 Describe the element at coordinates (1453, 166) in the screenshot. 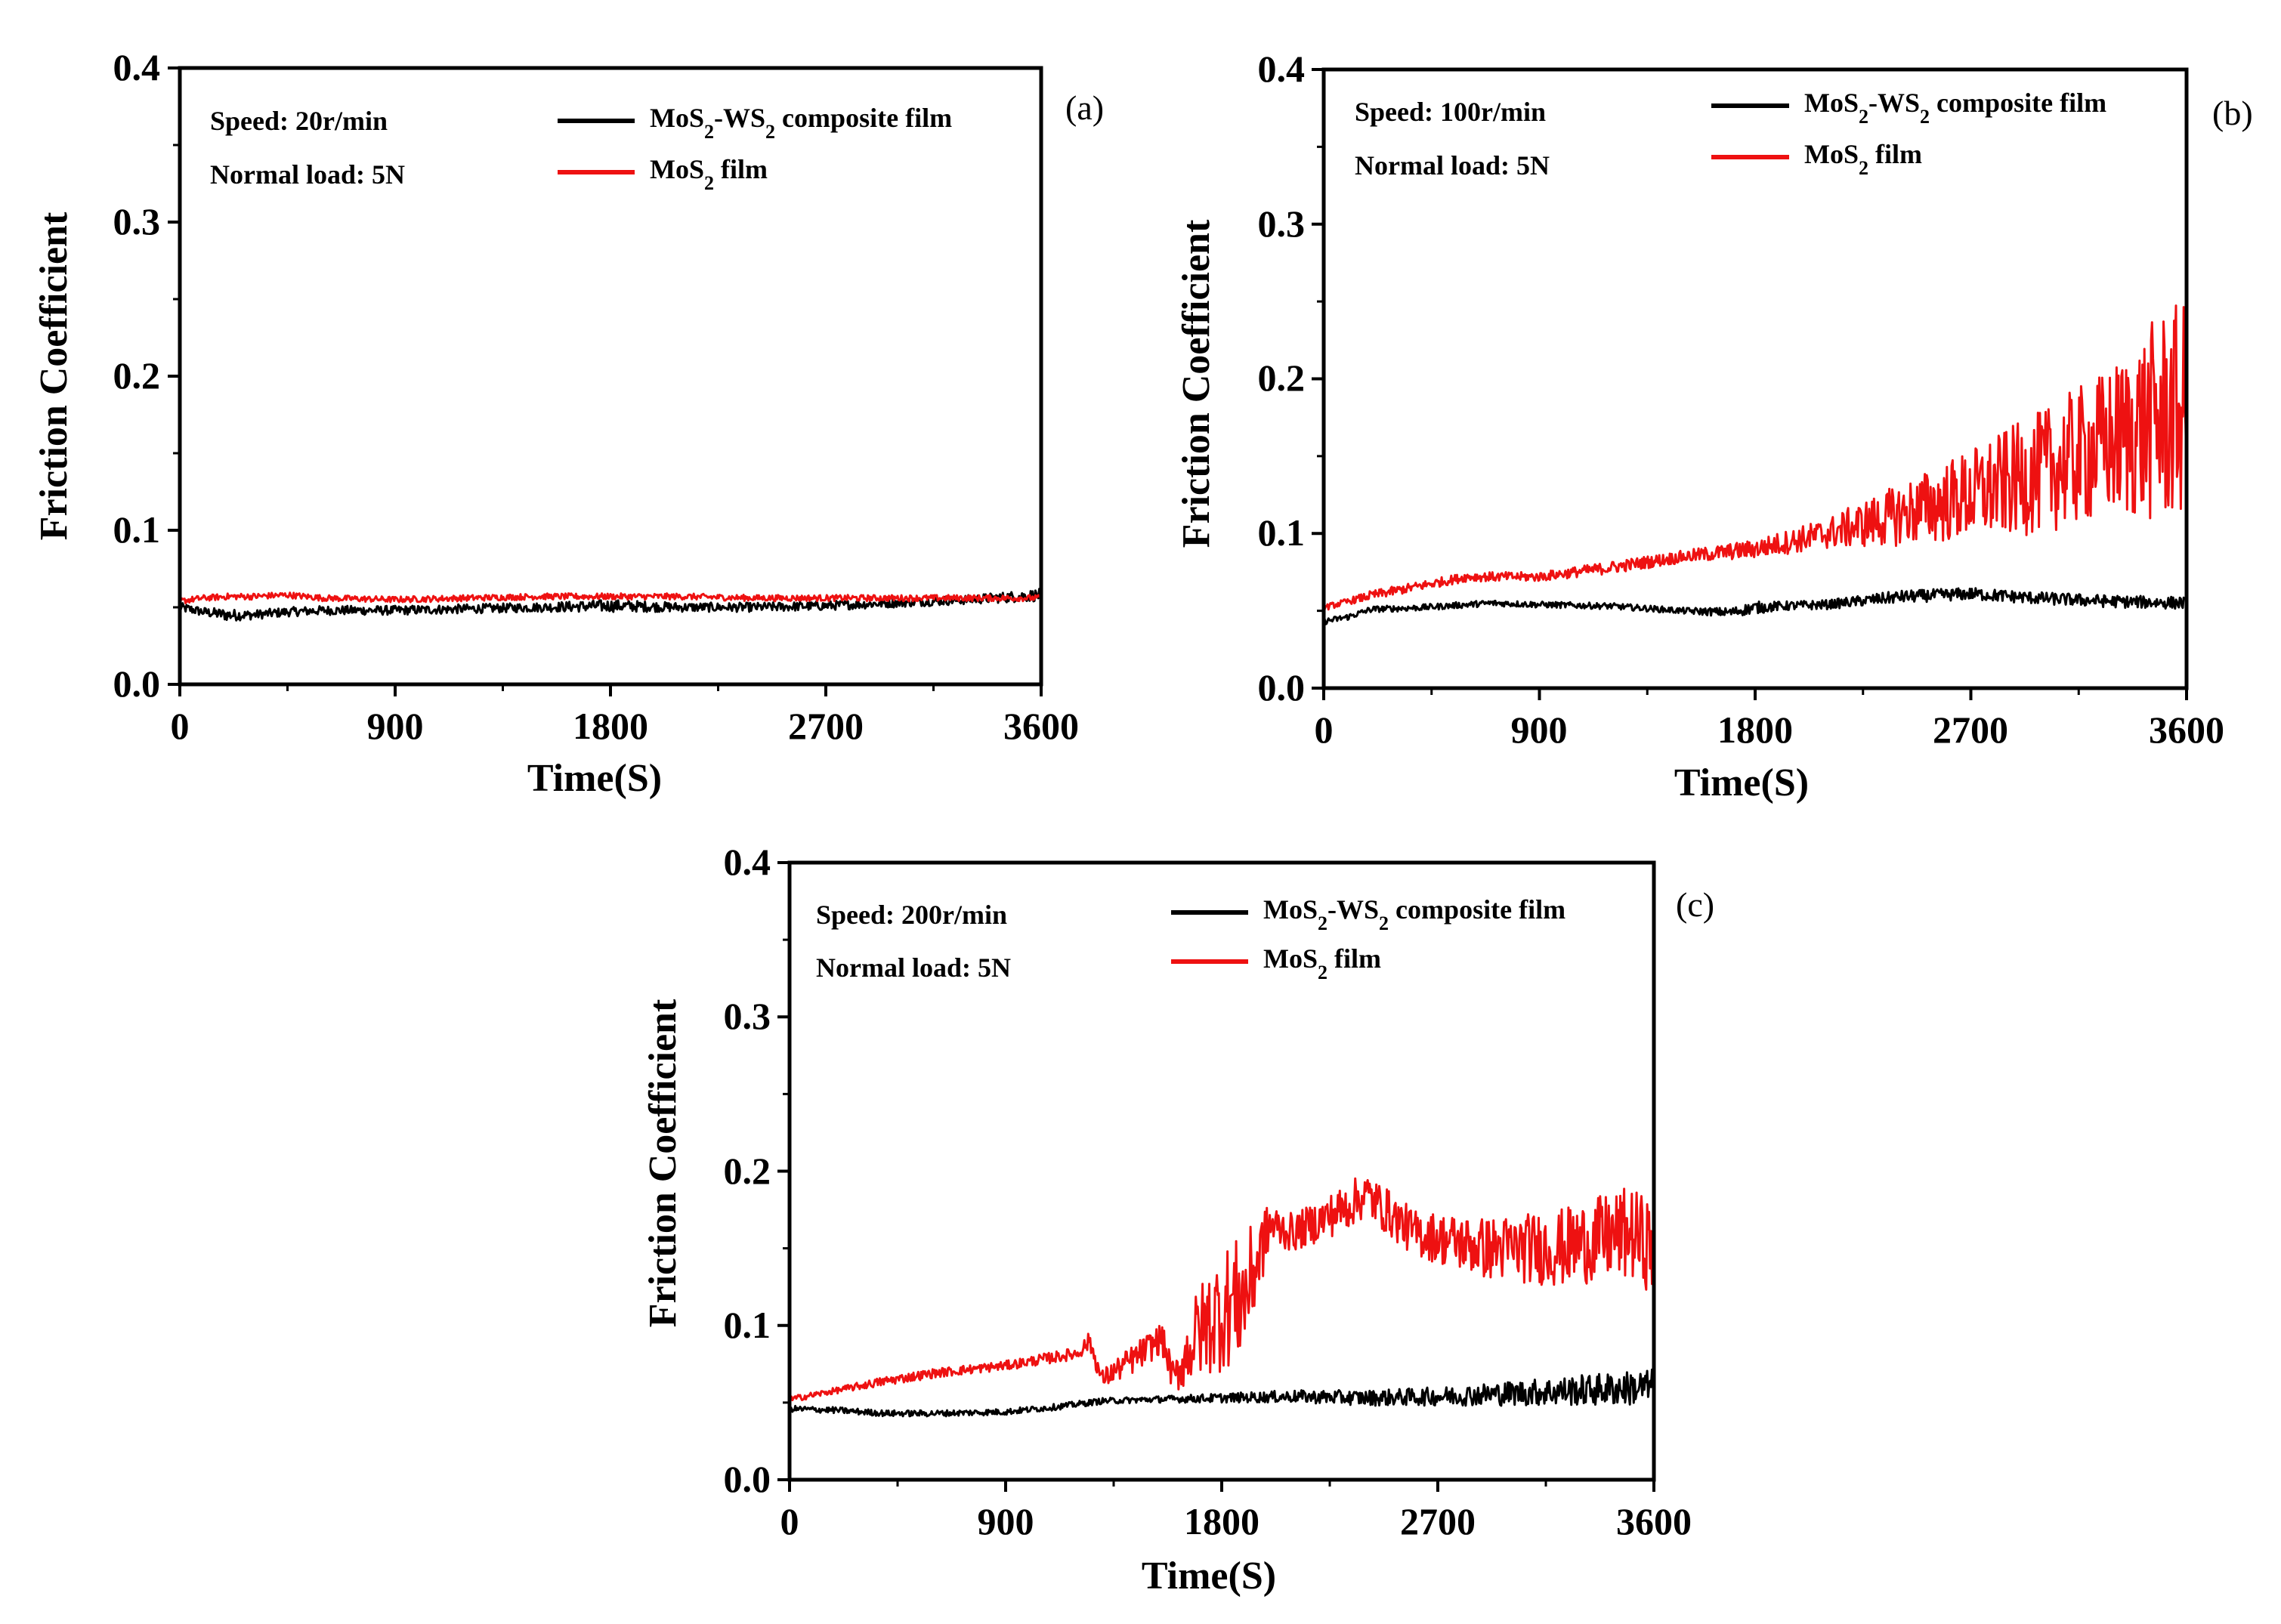

I see `panel-b-load-annotation: Normal load: 5N` at that location.